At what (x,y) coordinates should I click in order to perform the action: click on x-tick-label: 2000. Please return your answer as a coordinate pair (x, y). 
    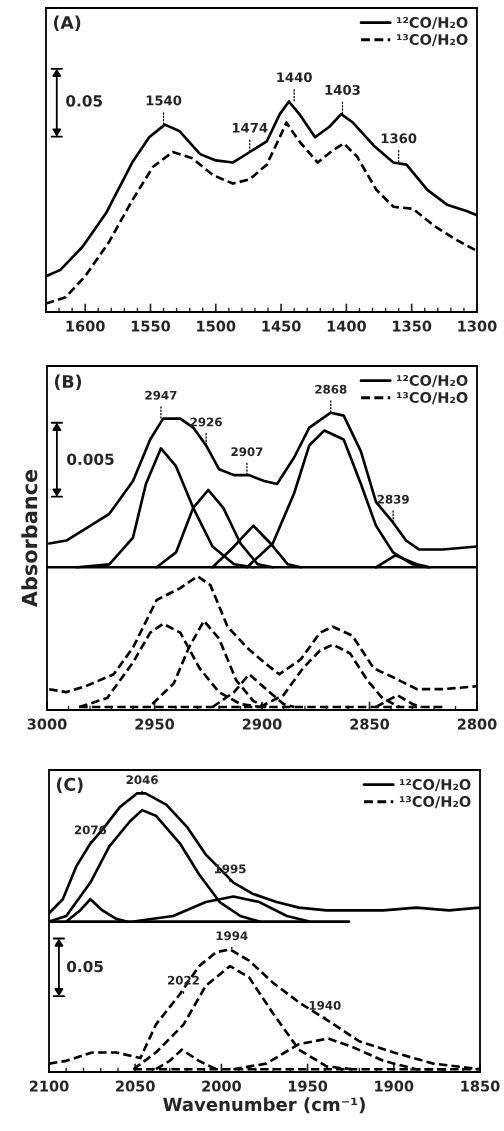
    Looking at the image, I should click on (221, 1086).